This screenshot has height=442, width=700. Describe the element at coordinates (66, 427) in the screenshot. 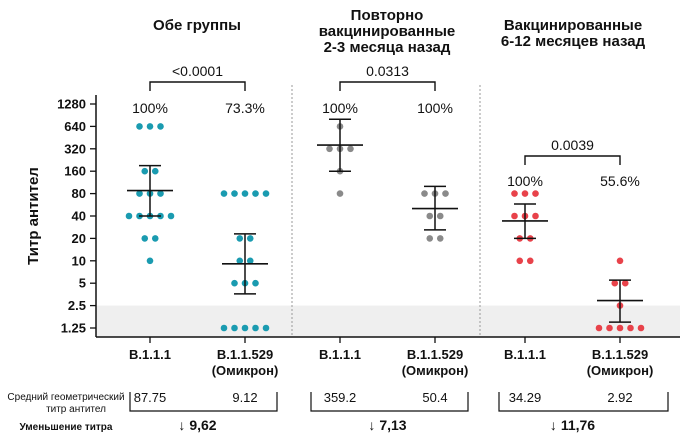

I see `reduction-row-label: Уменьшение титра` at that location.